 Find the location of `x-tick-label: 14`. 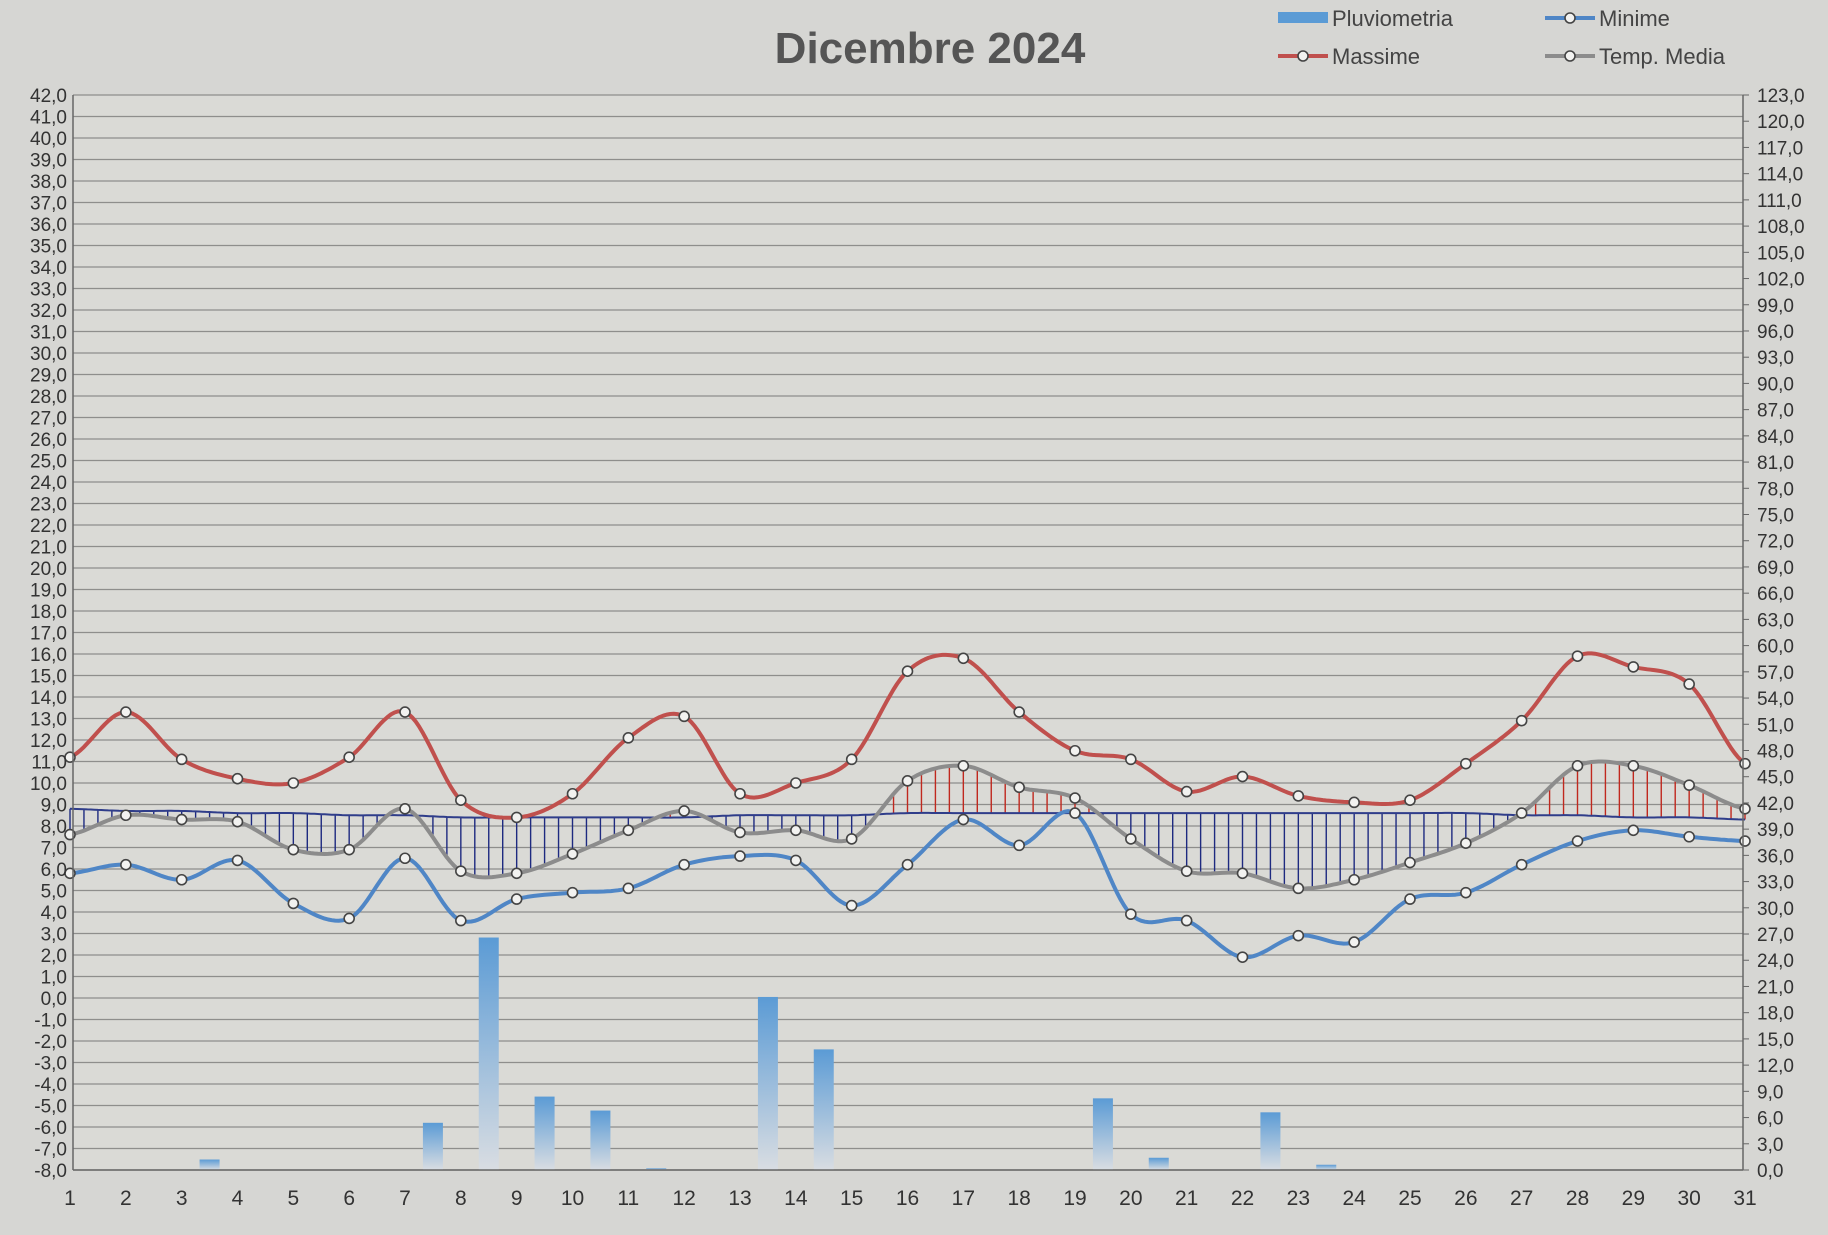

x-tick-label: 14 is located at coordinates (796, 1198).